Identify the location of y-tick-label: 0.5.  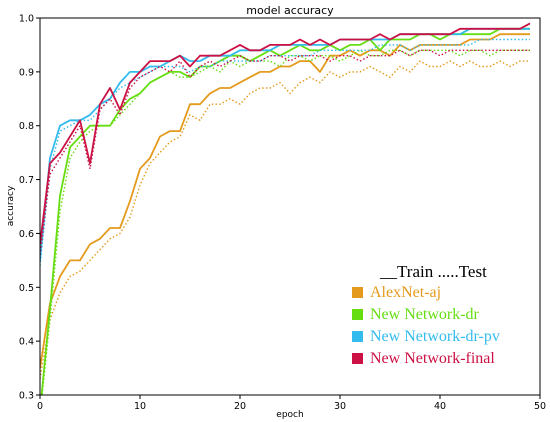
(26, 288).